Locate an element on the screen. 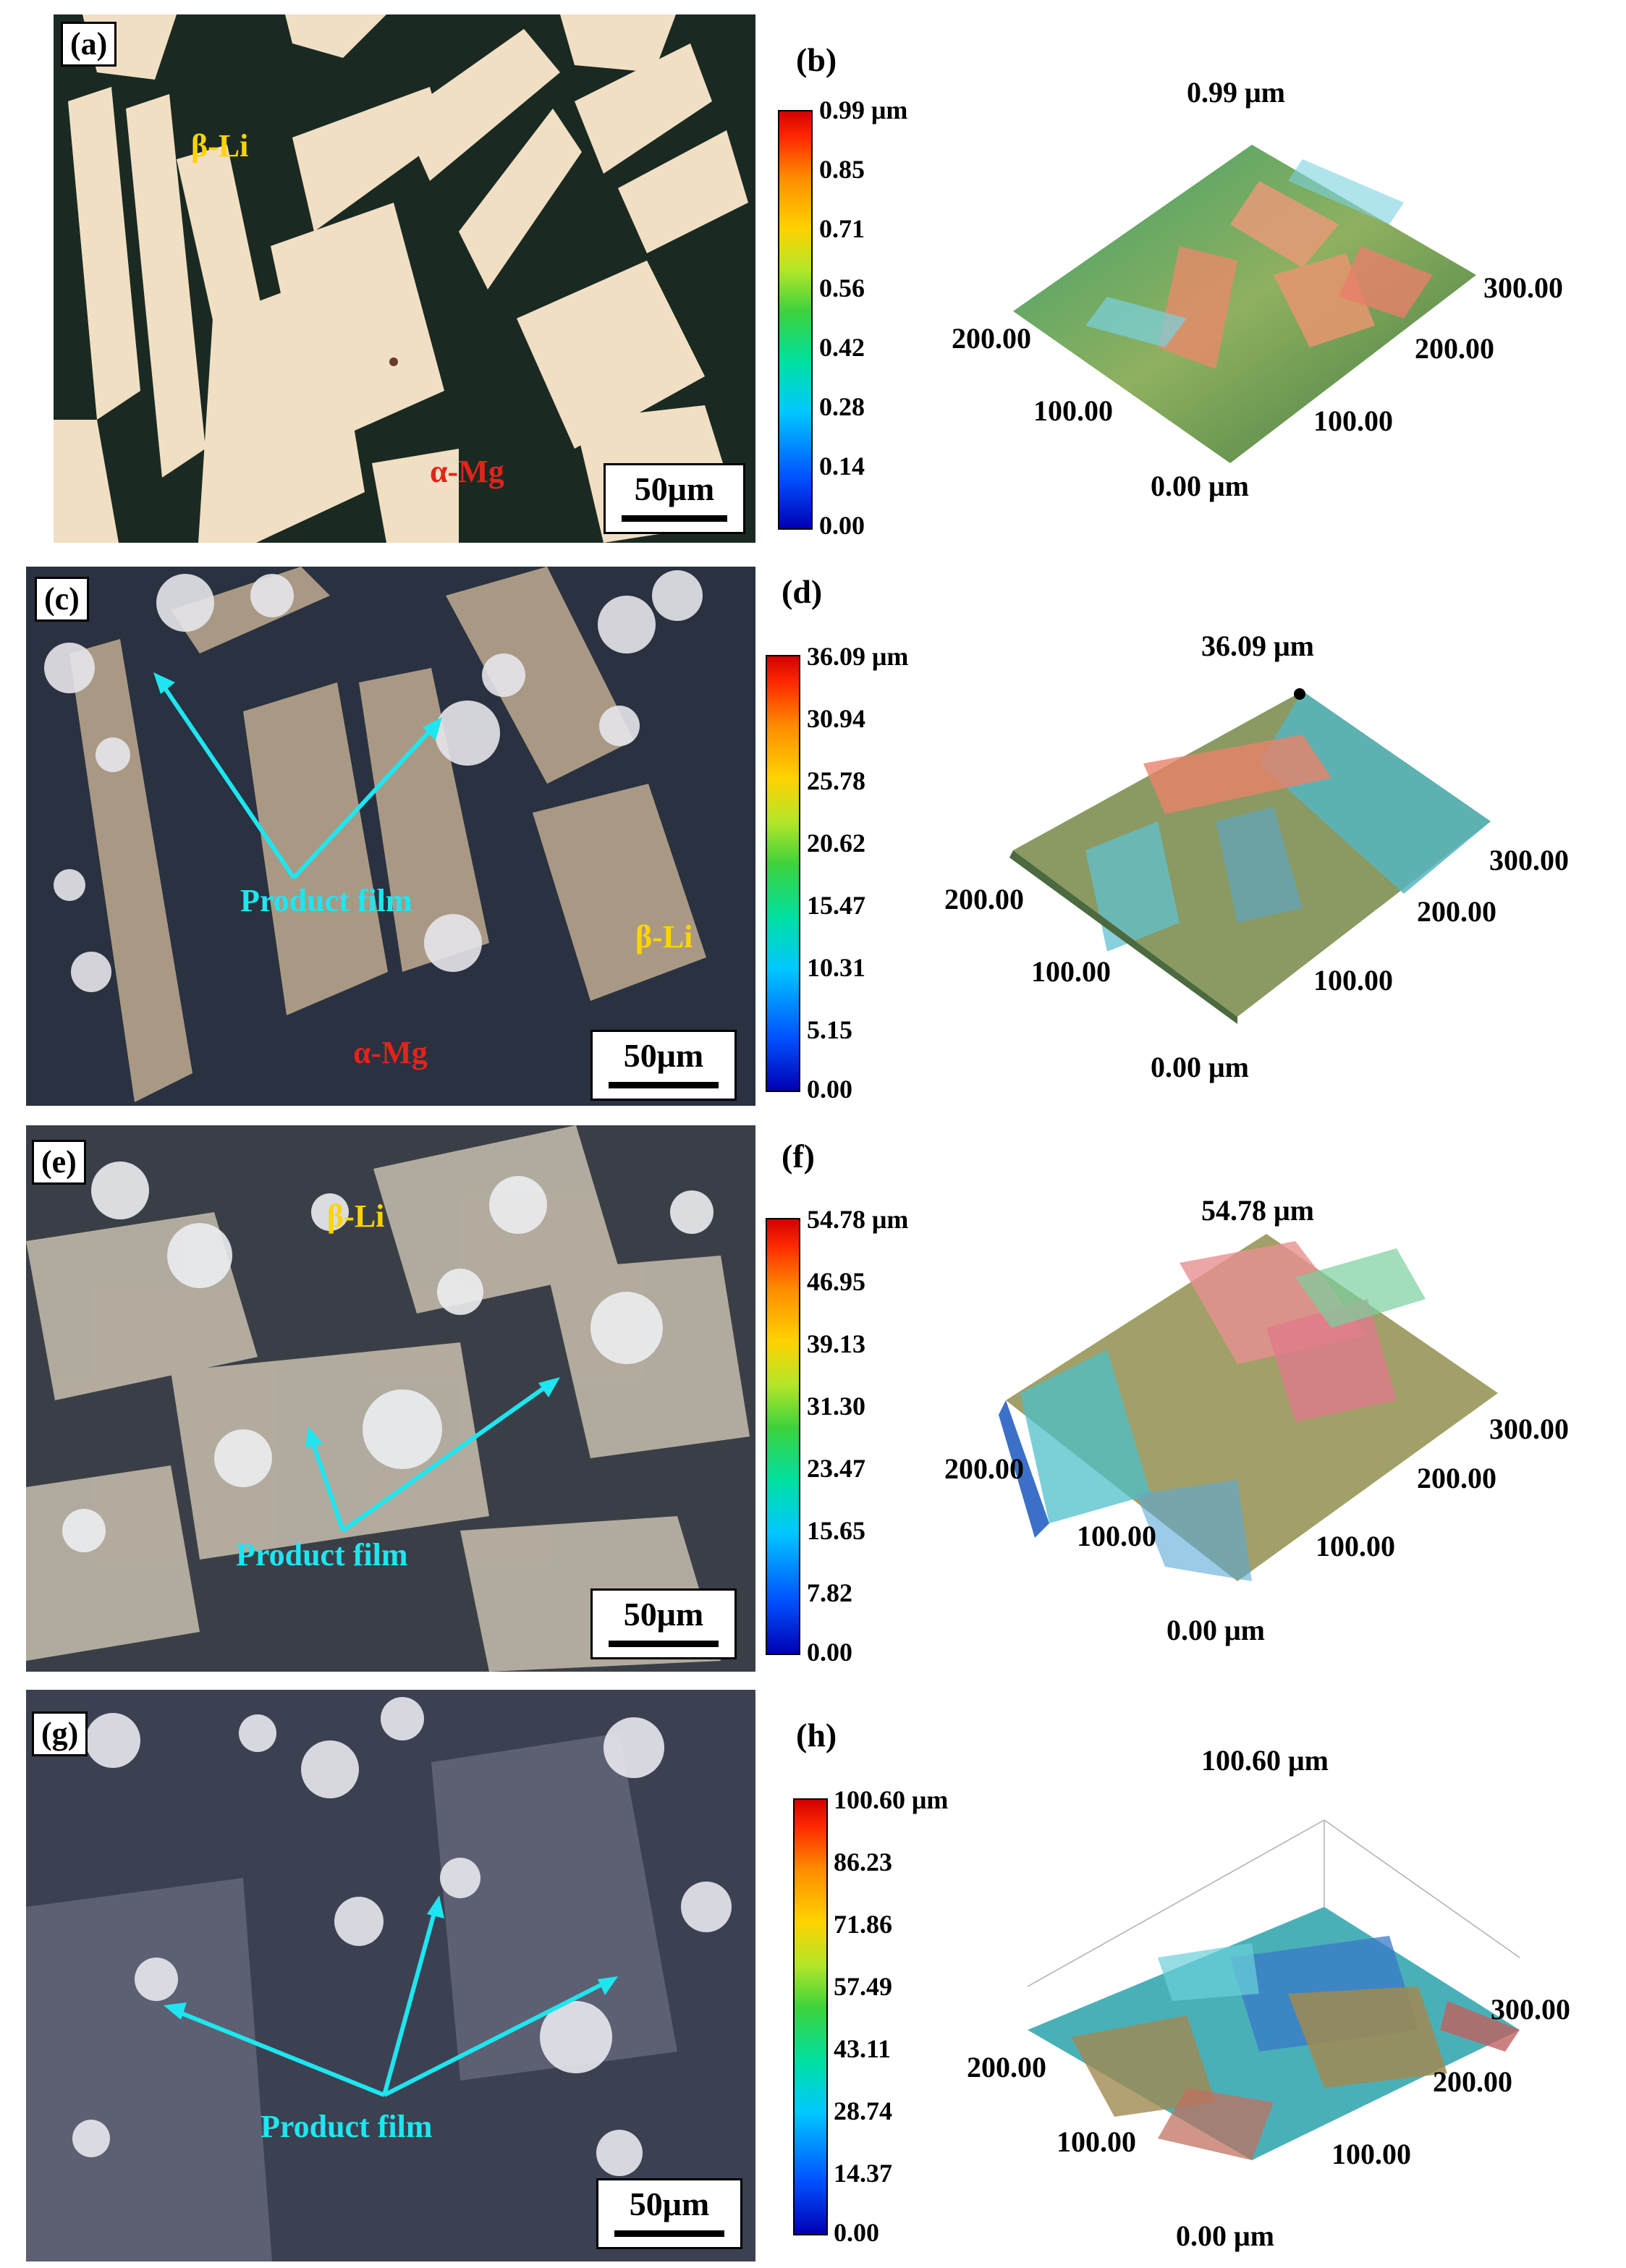  micrograph-c: (c) Product film β-Li α-Mg 50μm is located at coordinates (390, 836).